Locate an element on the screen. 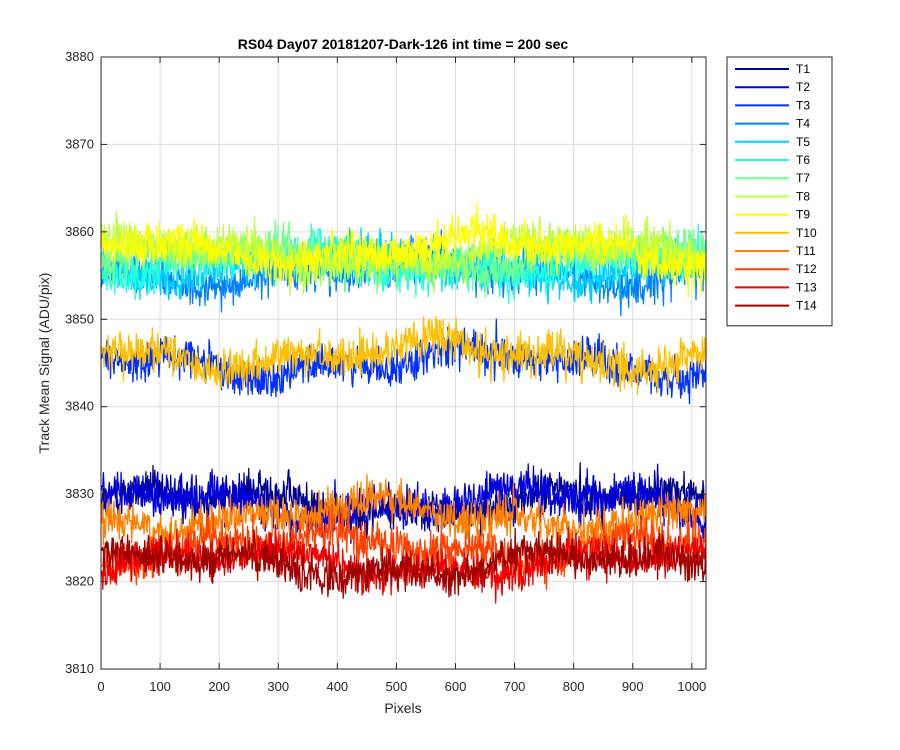  series-line-t9 is located at coordinates (403, 250).